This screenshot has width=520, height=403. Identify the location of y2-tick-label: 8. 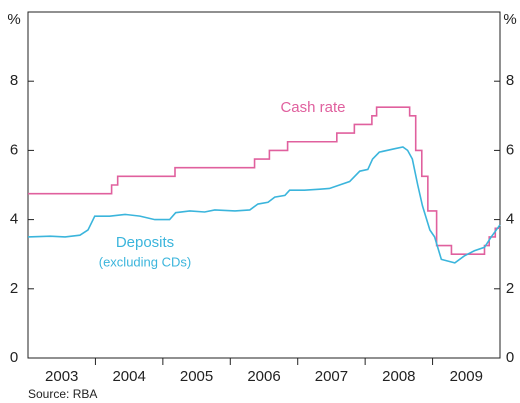
(510, 80).